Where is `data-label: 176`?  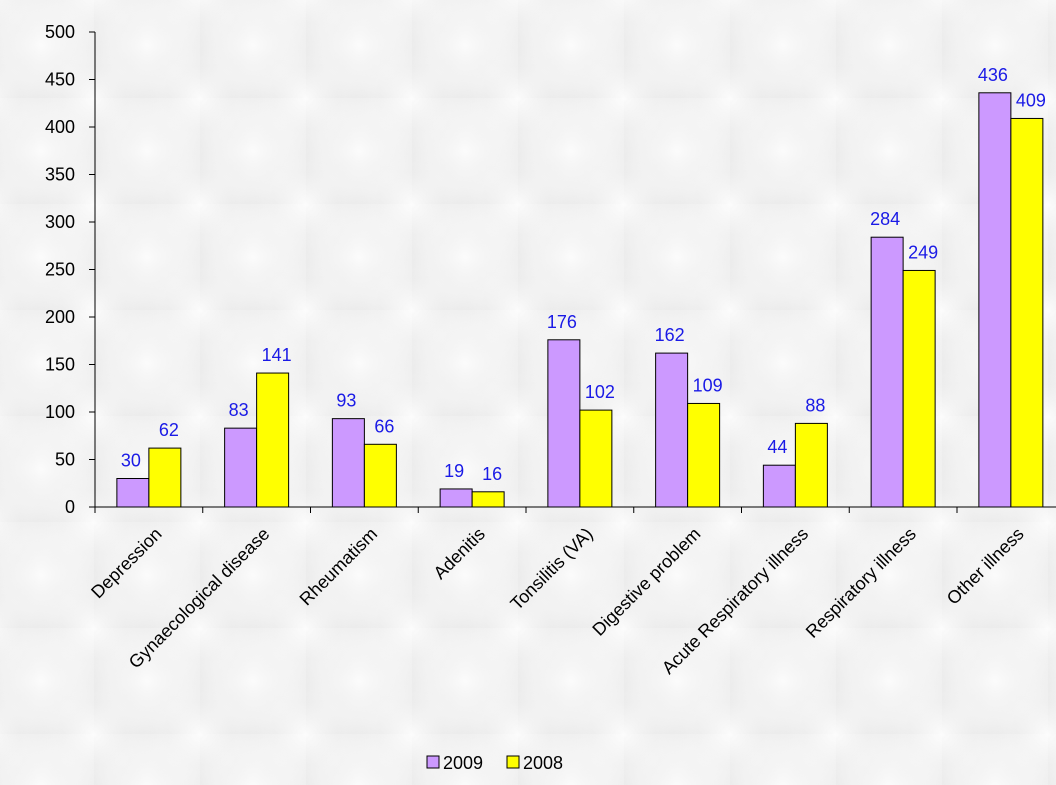 data-label: 176 is located at coordinates (562, 322).